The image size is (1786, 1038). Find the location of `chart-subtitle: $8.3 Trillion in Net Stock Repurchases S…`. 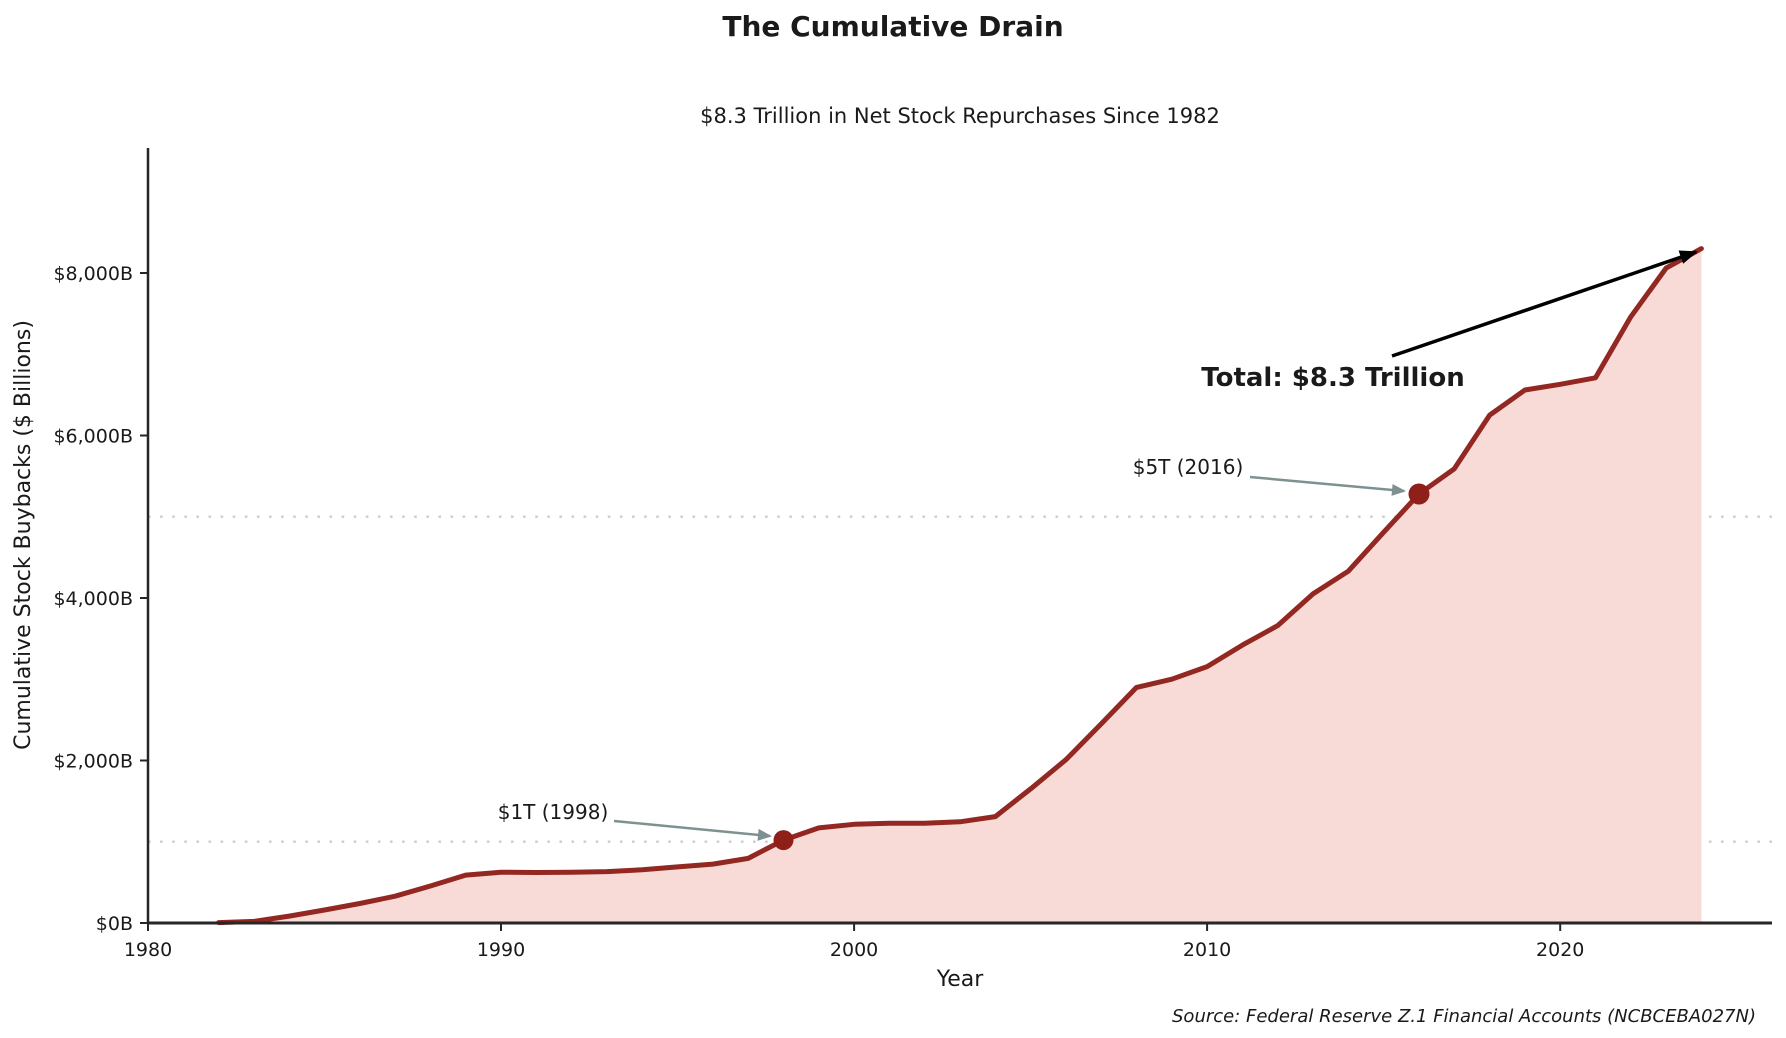

chart-subtitle: $8.3 Trillion in Net Stock Repurchases S… is located at coordinates (960, 116).